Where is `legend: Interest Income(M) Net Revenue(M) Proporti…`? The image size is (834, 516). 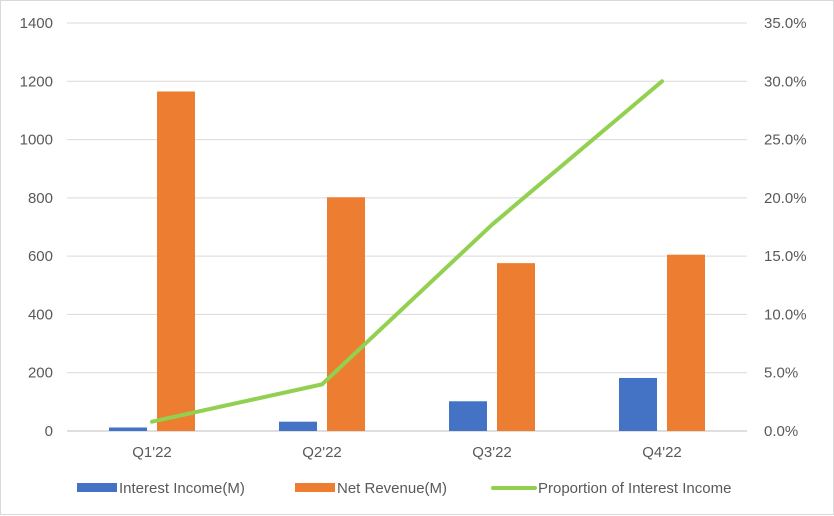 legend: Interest Income(M) Net Revenue(M) Proporti… is located at coordinates (404, 488).